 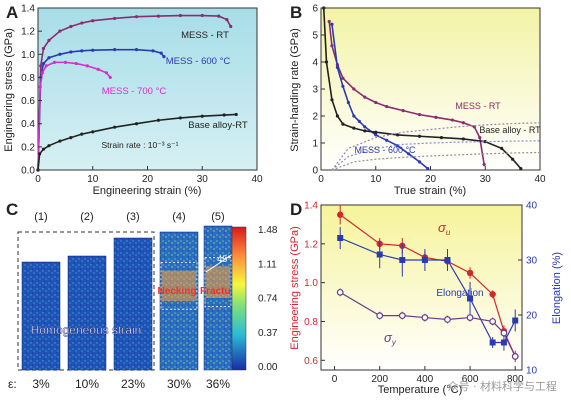 What do you see at coordinates (315, 36) in the screenshot?
I see `y-tick-label: 5` at bounding box center [315, 36].